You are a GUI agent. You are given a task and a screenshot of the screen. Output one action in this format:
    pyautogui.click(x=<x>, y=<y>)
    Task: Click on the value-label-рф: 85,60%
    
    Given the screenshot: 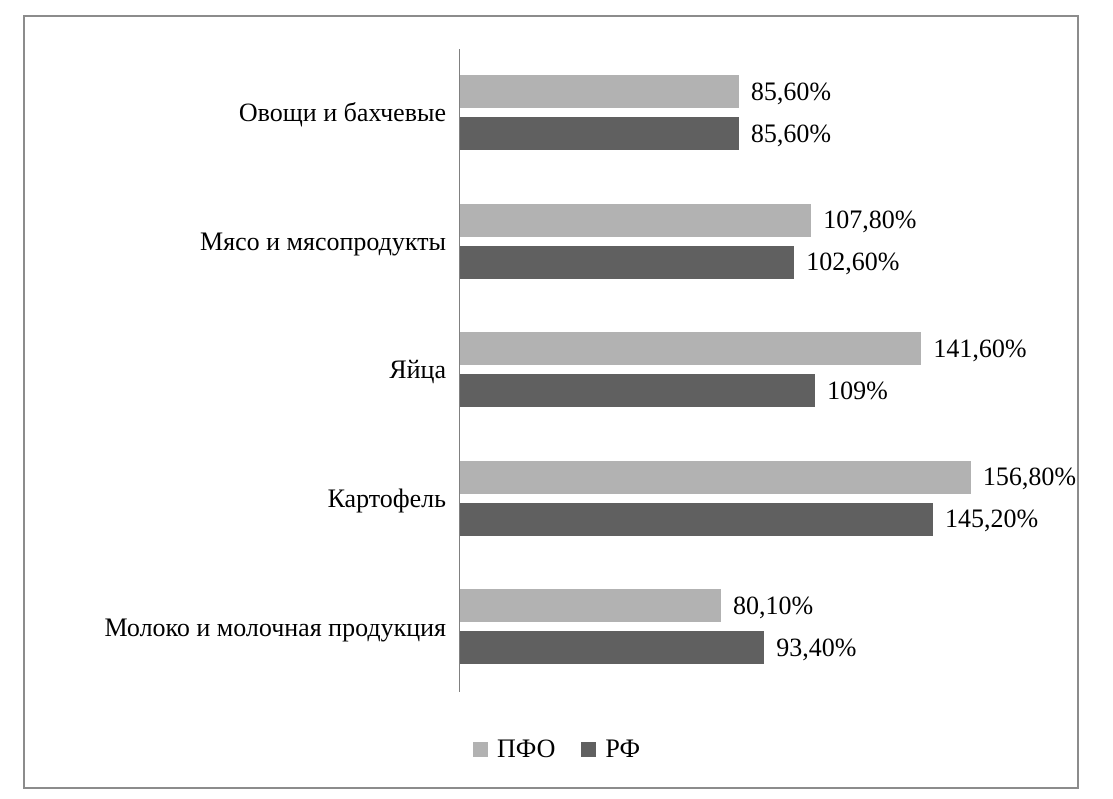 What is the action you would take?
    pyautogui.click(x=791, y=133)
    